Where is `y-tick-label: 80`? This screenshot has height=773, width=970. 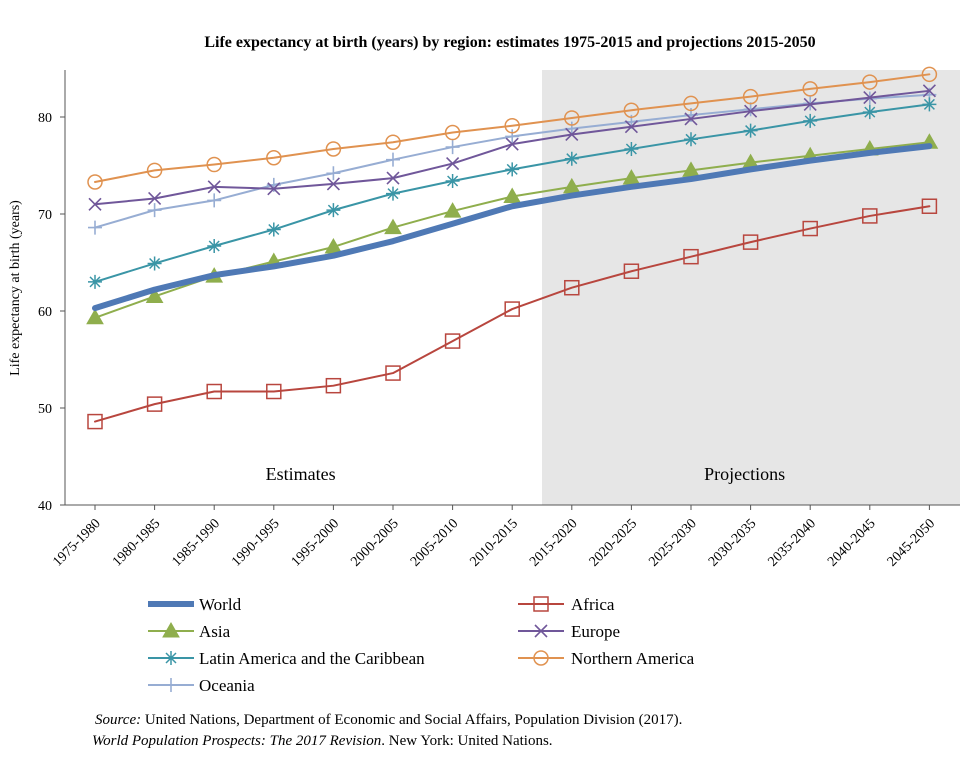 y-tick-label: 80 is located at coordinates (45, 118).